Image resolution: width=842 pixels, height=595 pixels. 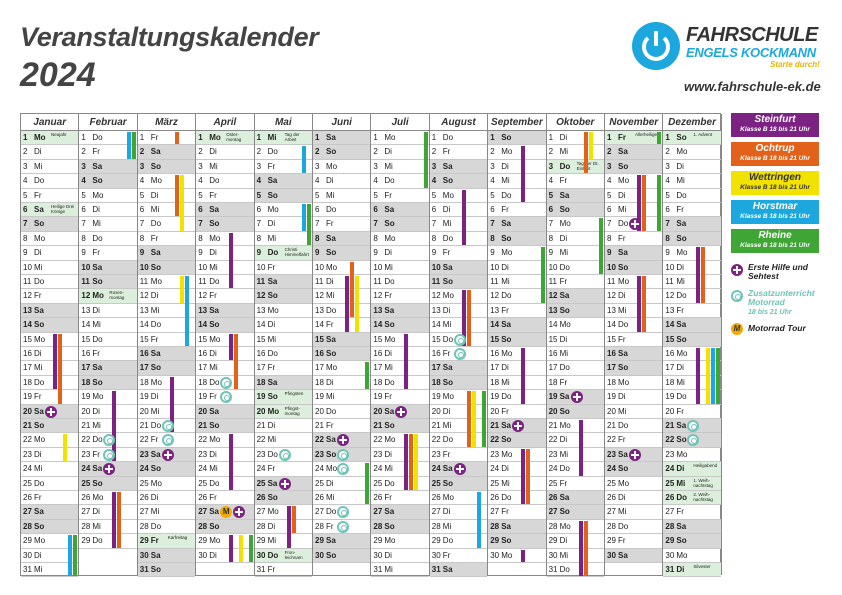 What do you see at coordinates (575, 527) in the screenshot?
I see `day-cell: 28 Mo` at bounding box center [575, 527].